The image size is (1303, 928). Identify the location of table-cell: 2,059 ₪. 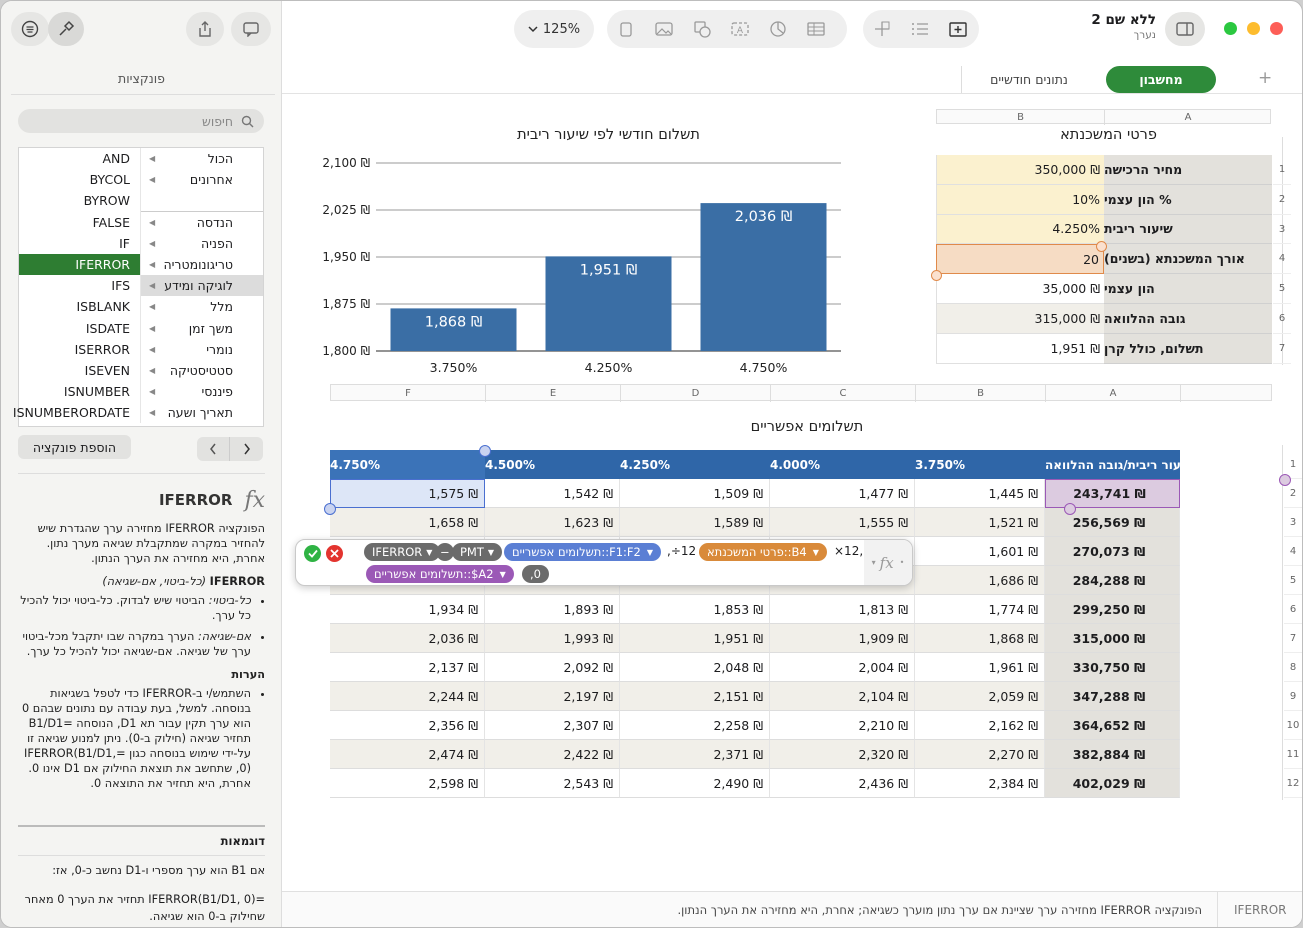
(980, 696).